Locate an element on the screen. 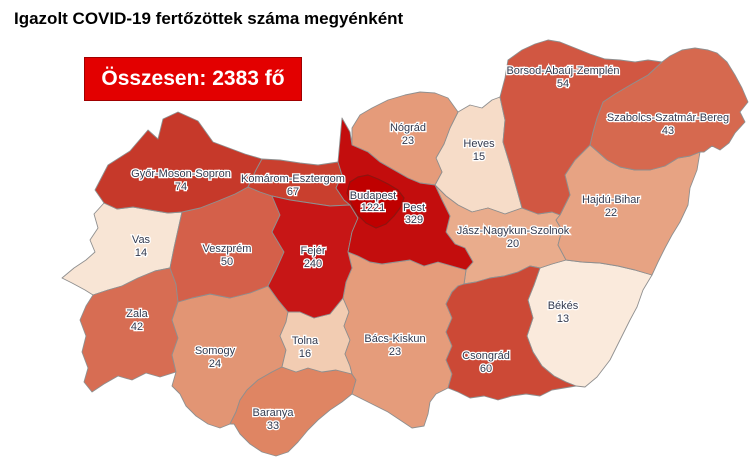  county-name-label-borsod: Borsod-Abaúj-Zemplén is located at coordinates (562, 71).